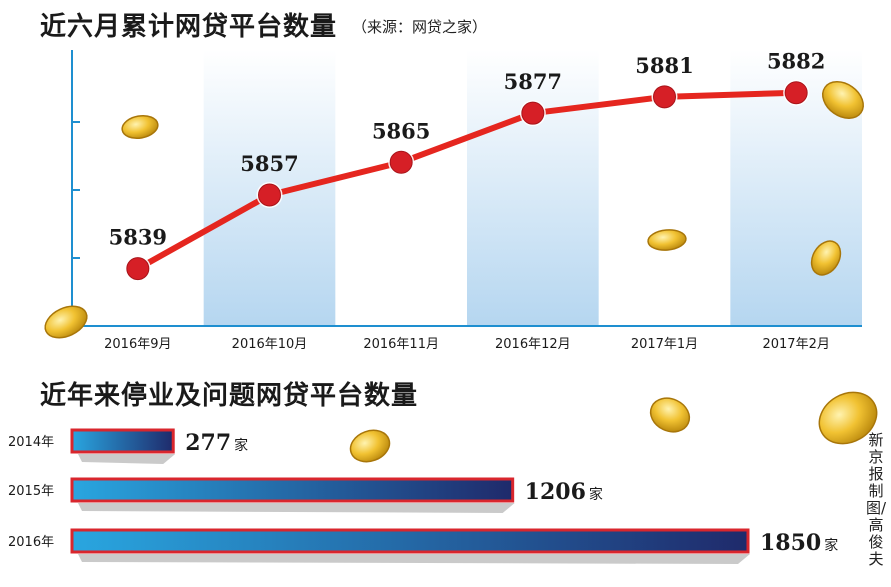 Image resolution: width=891 pixels, height=587 pixels. What do you see at coordinates (269, 163) in the screenshot?
I see `data-label: 5857` at bounding box center [269, 163].